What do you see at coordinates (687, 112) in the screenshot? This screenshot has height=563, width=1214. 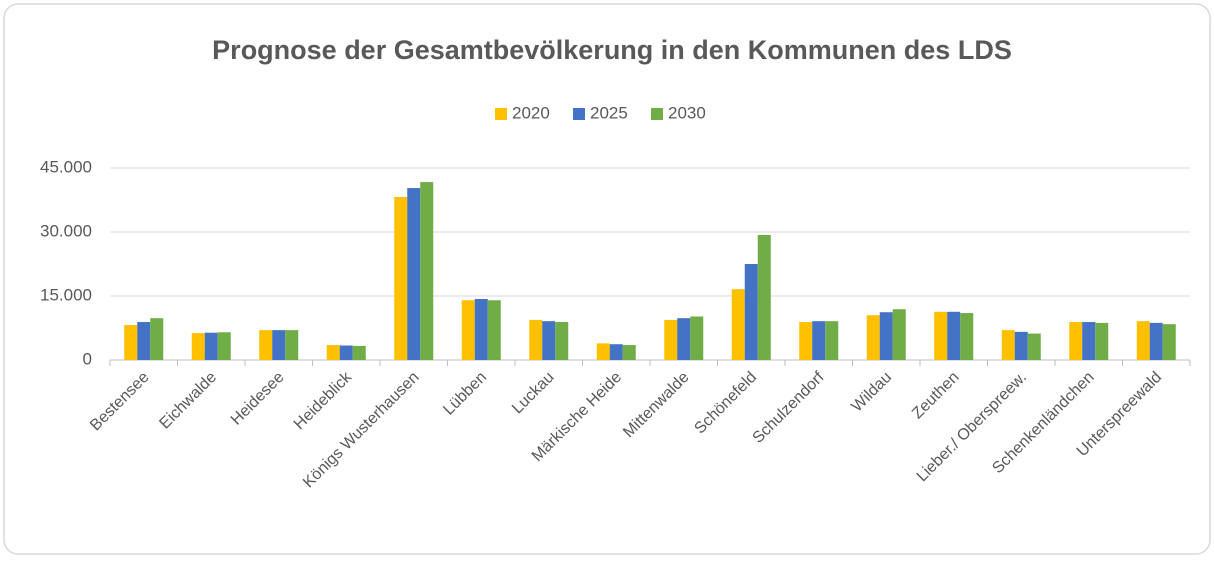 I see `legend-label: 2030` at bounding box center [687, 112].